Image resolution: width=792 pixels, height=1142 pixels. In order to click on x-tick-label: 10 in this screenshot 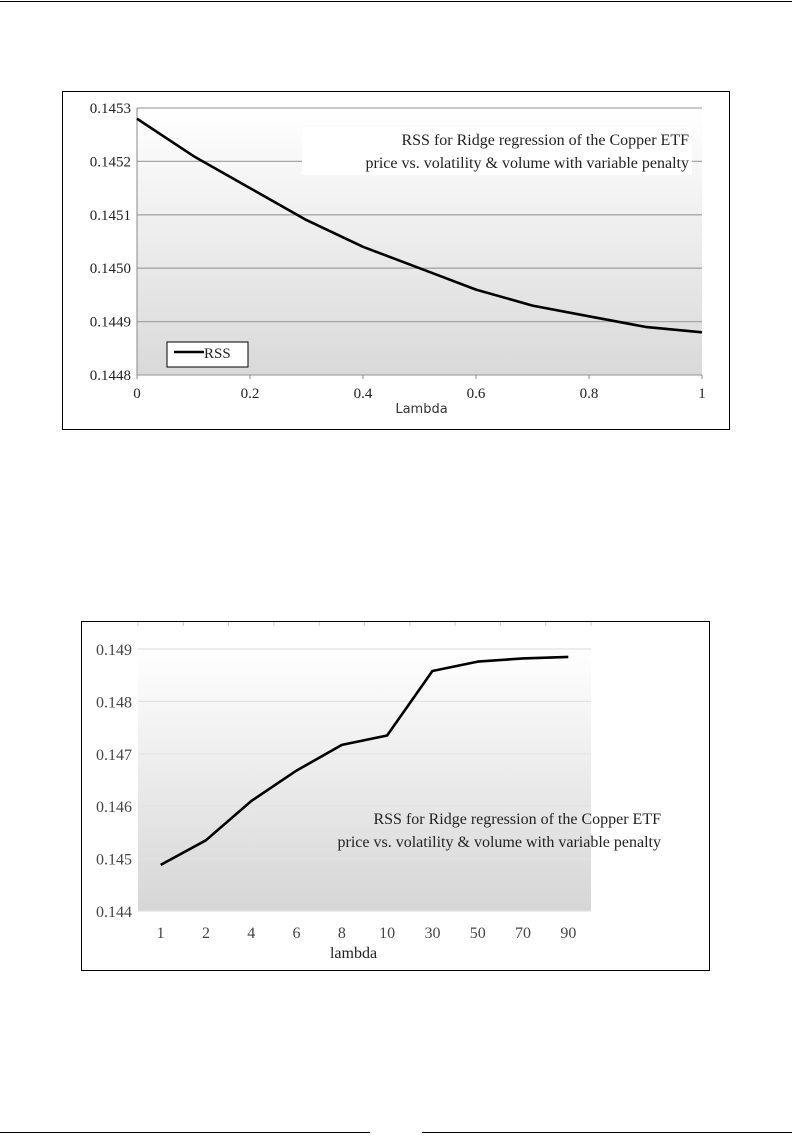, I will do `click(387, 933)`.